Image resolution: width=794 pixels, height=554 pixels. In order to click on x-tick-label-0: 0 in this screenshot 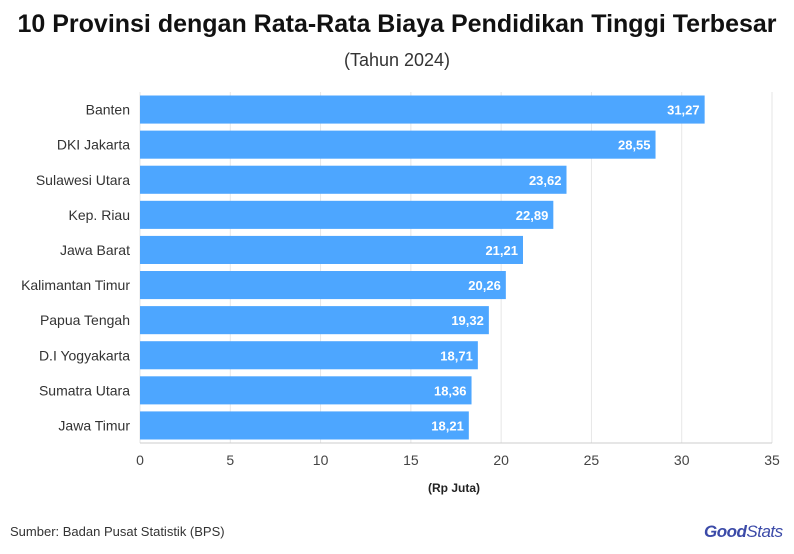, I will do `click(140, 460)`.